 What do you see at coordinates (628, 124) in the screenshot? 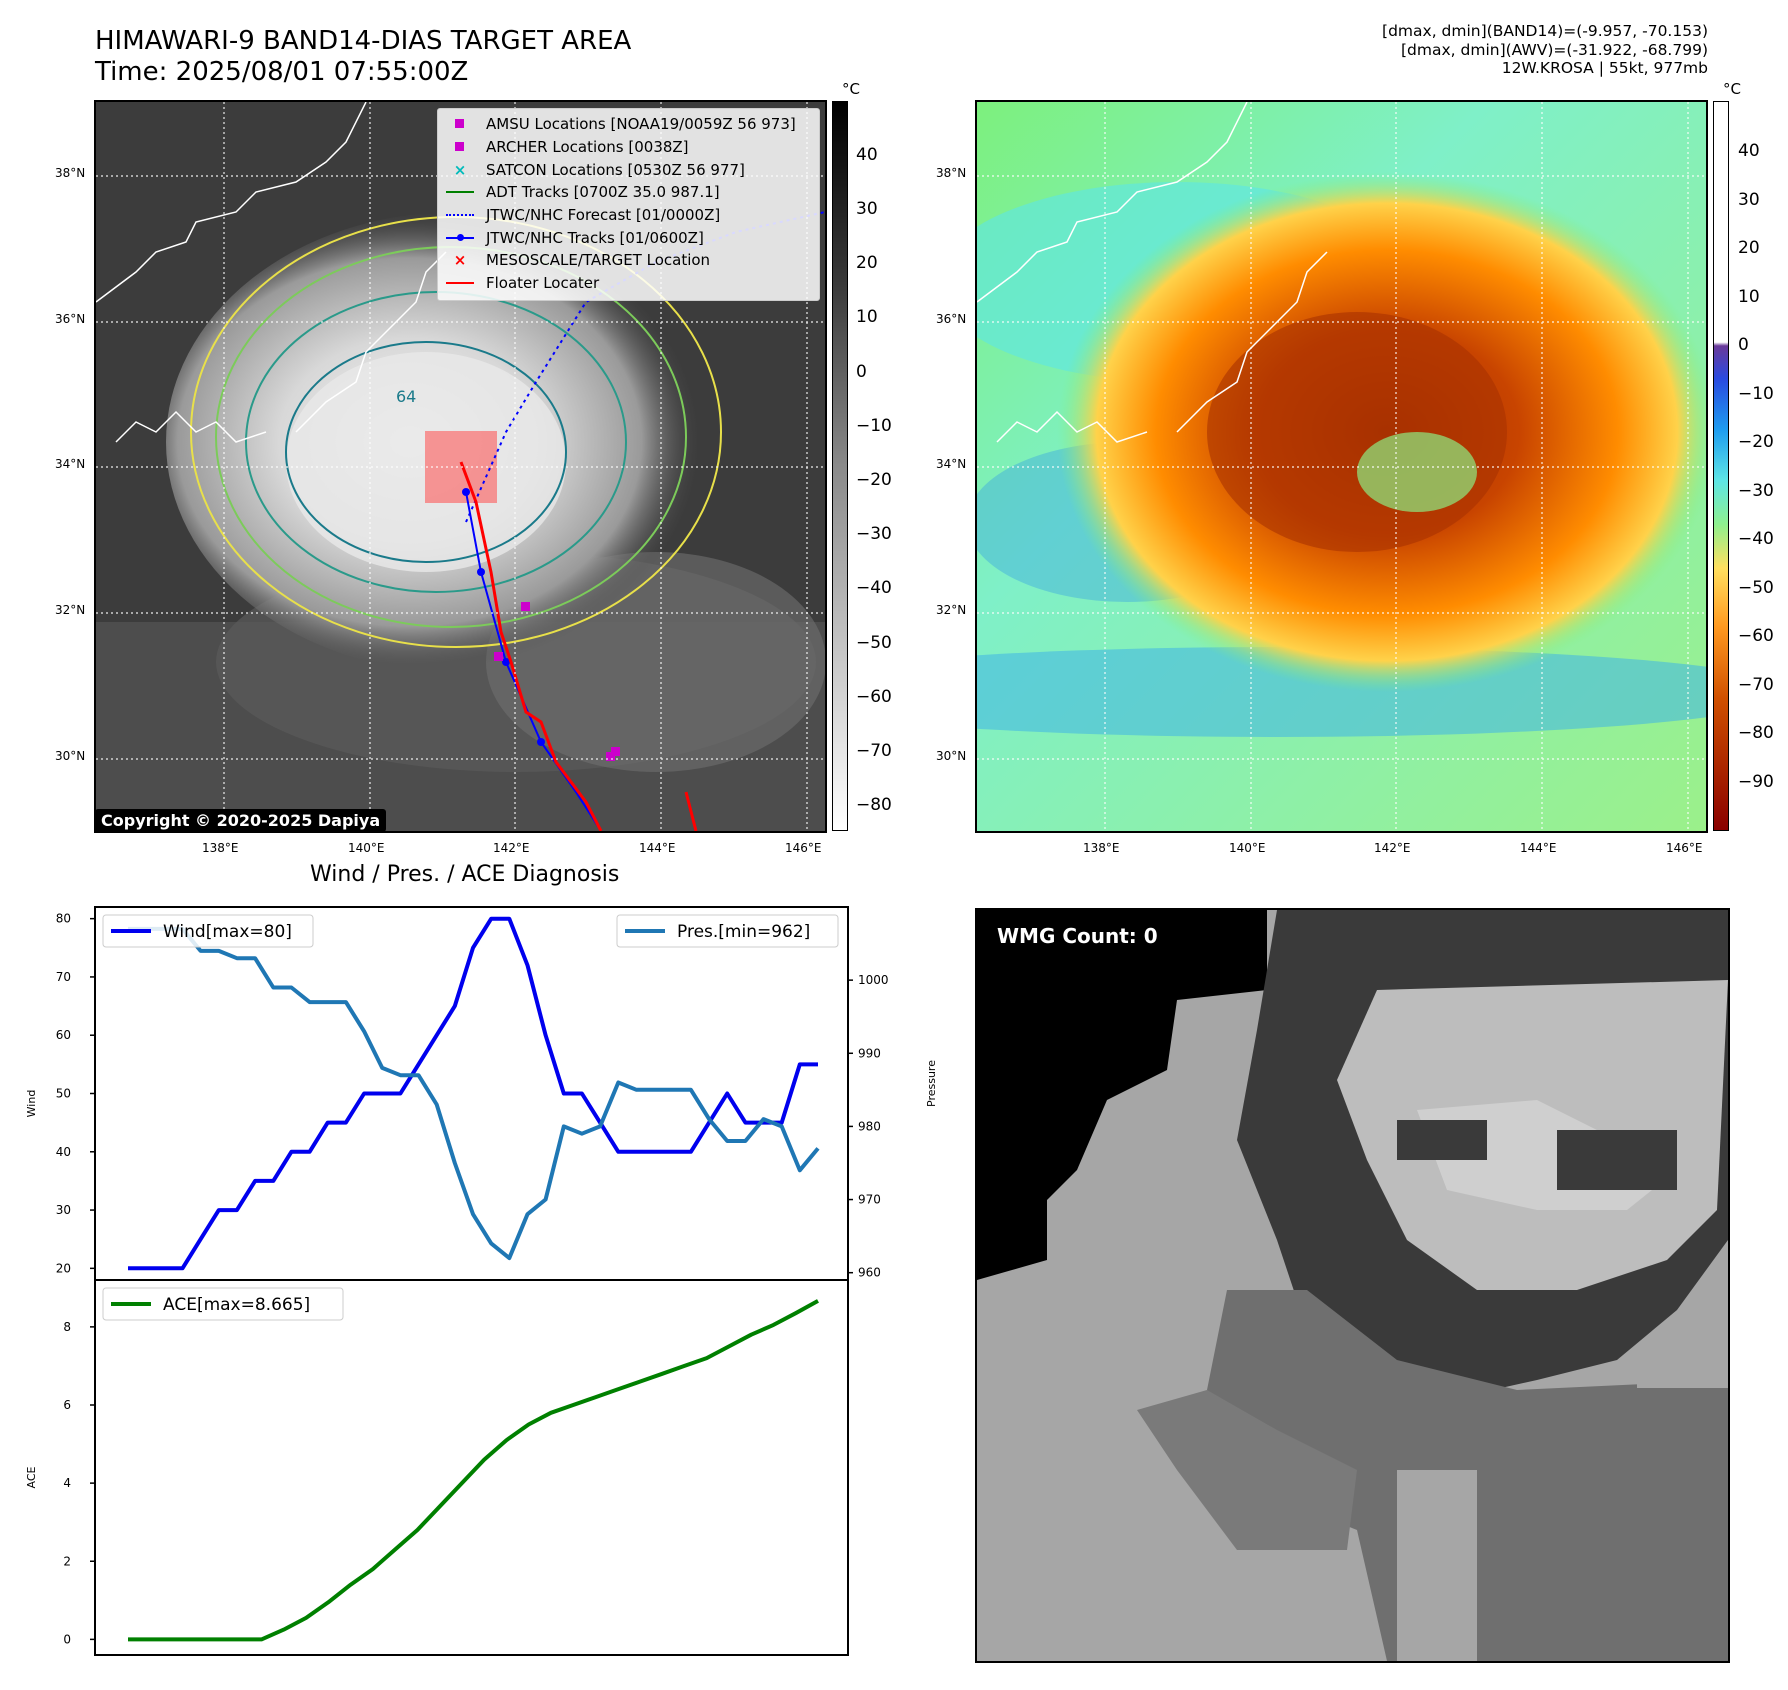
I see `legend-amsu: AMSU Locations [NOAA19/0059Z 56 973]` at bounding box center [628, 124].